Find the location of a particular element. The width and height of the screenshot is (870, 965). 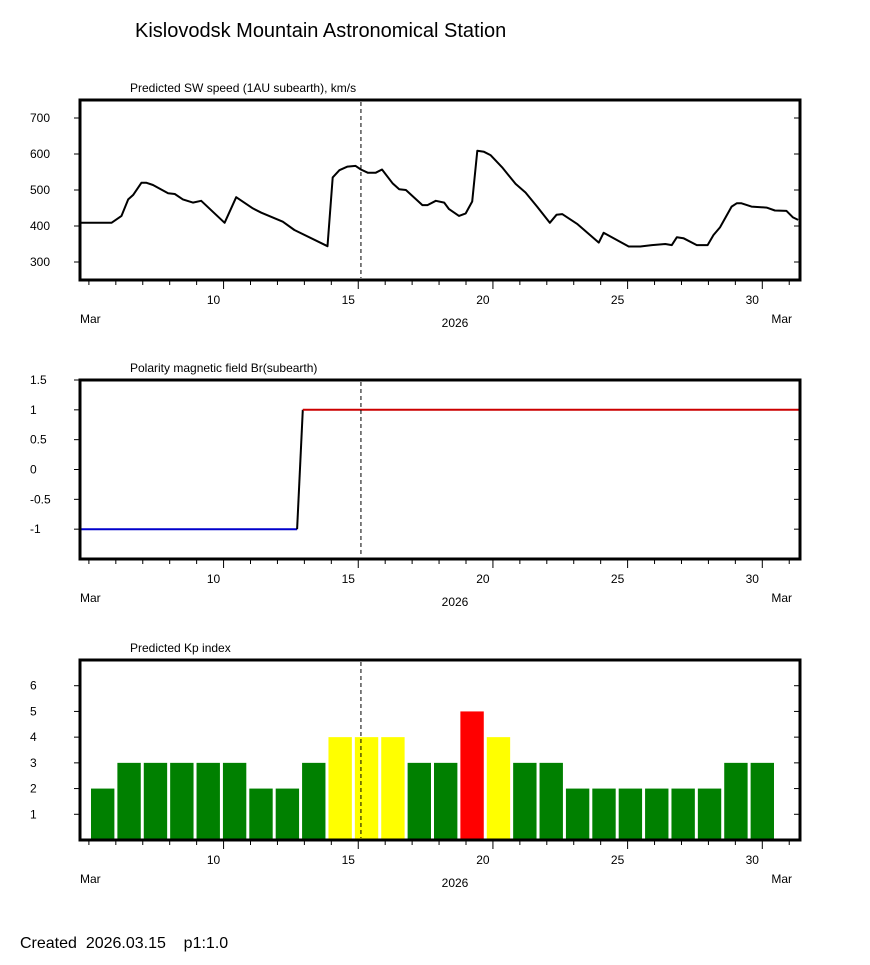

y-tick-label: -0.5 is located at coordinates (40, 499).